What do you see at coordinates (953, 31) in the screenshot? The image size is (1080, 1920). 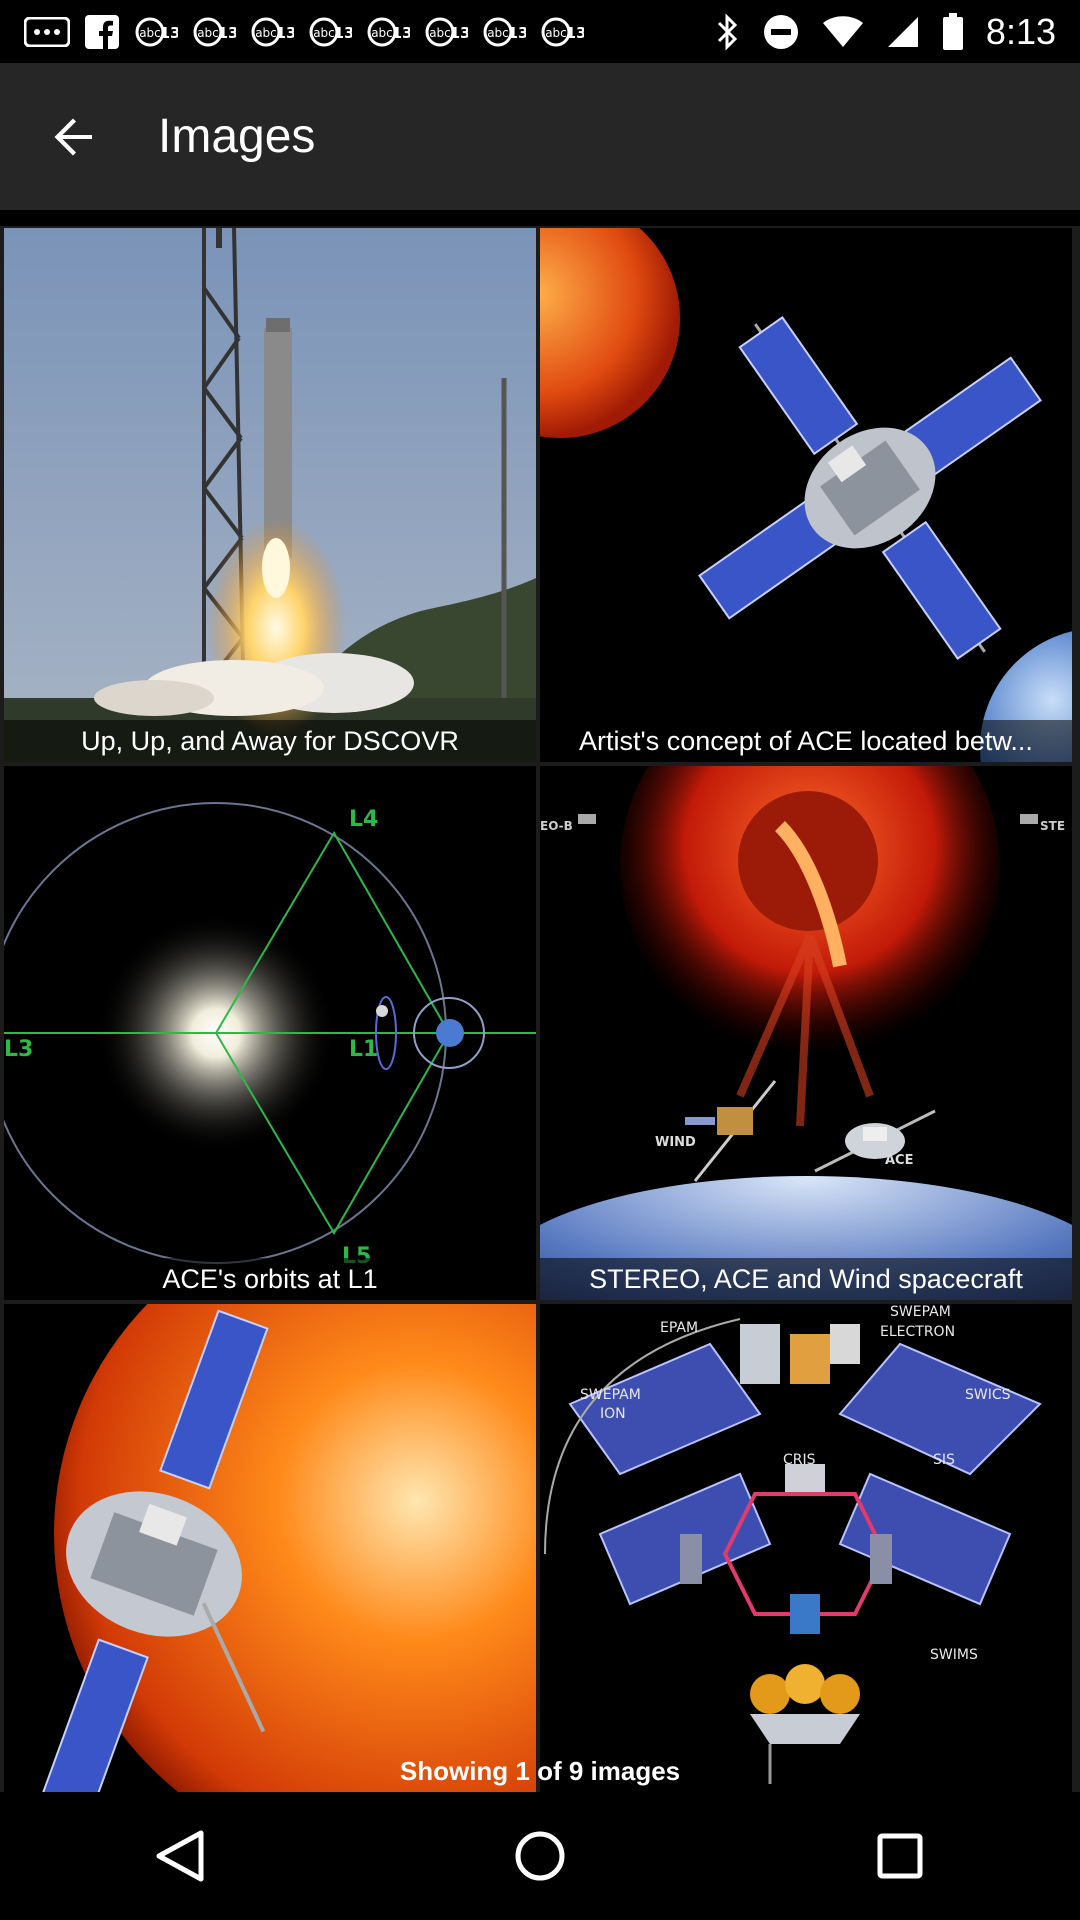 I see `battery-icon` at bounding box center [953, 31].